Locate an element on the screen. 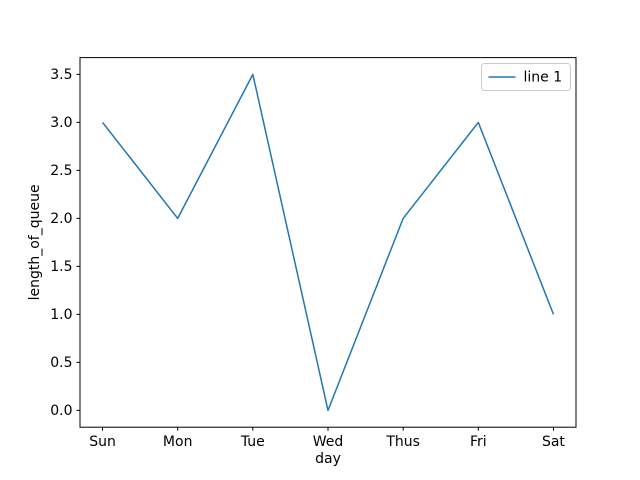  y-tick-label: 0.0 is located at coordinates (61, 411).